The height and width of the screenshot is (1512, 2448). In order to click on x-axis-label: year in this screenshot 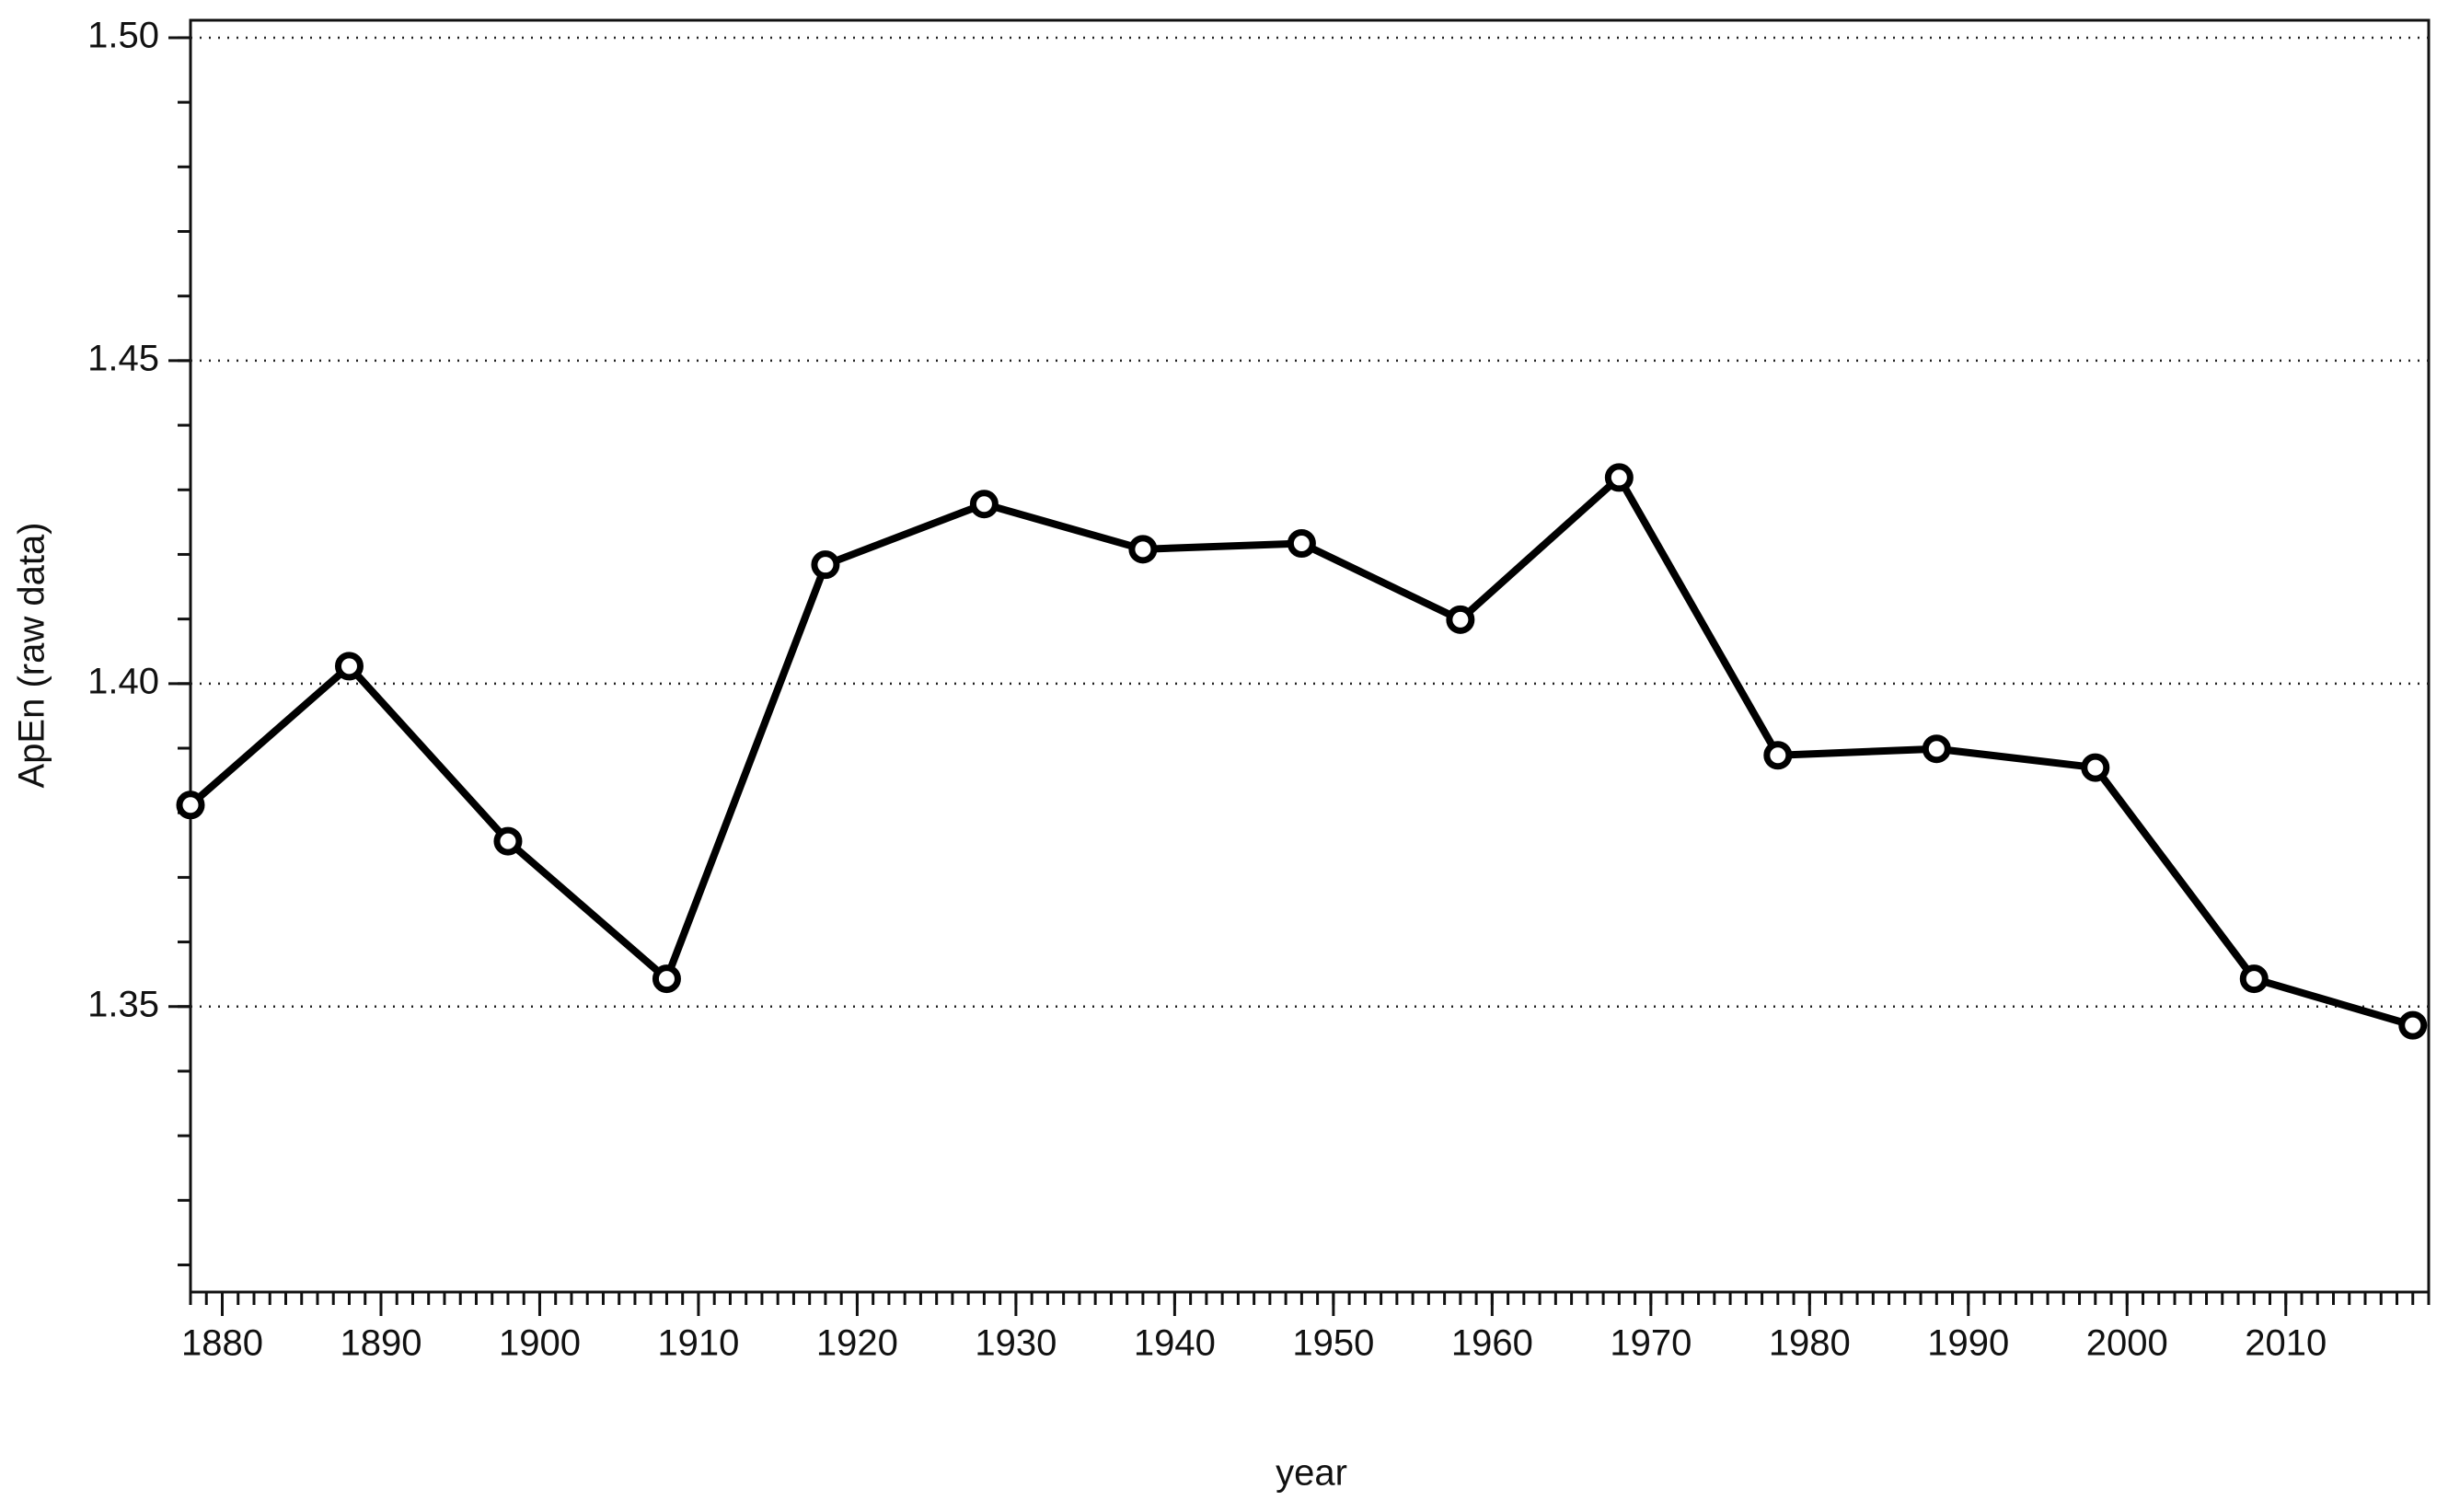, I will do `click(1311, 1473)`.